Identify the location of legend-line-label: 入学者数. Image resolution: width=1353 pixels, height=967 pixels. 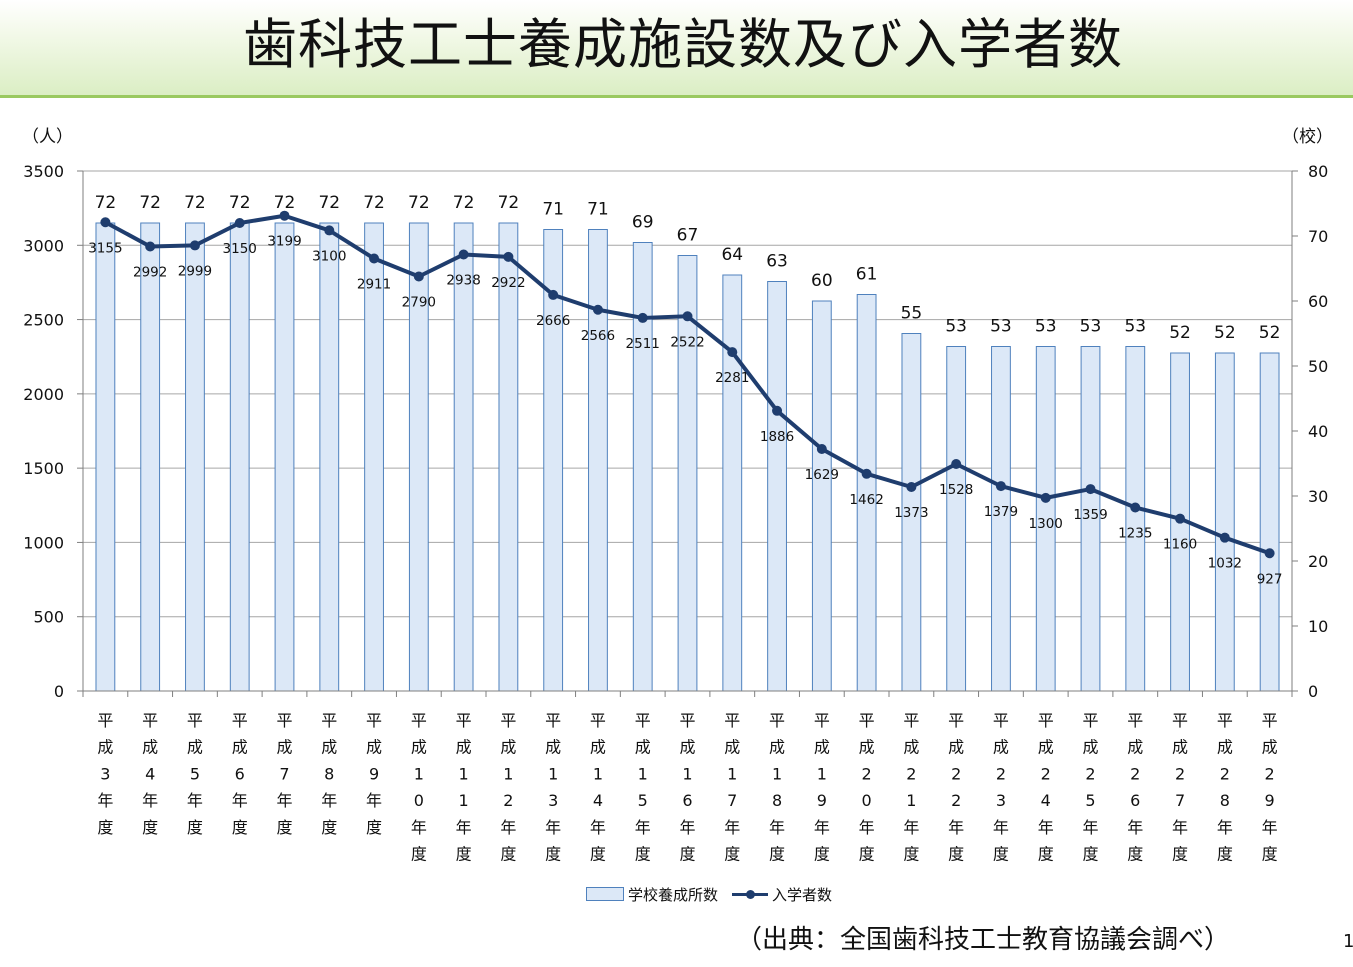
(802, 894).